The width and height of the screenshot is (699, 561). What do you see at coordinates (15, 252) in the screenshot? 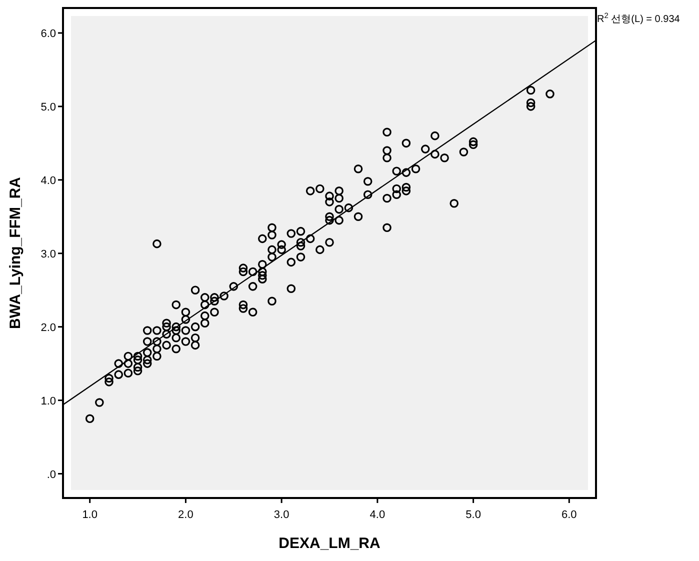
I see `y-axis-title: BWA_Lying_FFM_RA` at bounding box center [15, 252].